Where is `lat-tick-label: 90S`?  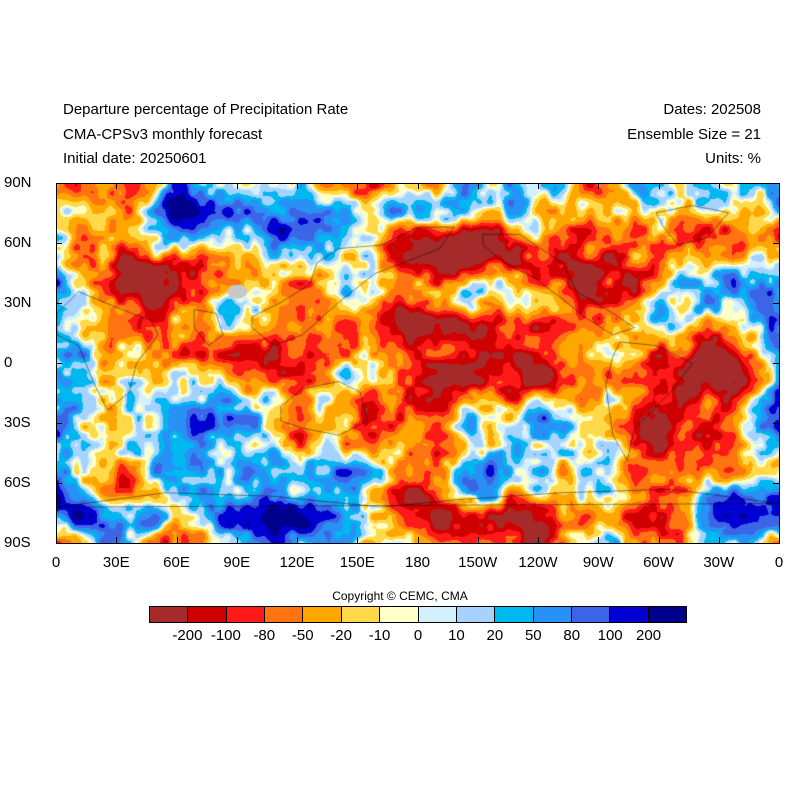
lat-tick-label: 90S is located at coordinates (17, 542).